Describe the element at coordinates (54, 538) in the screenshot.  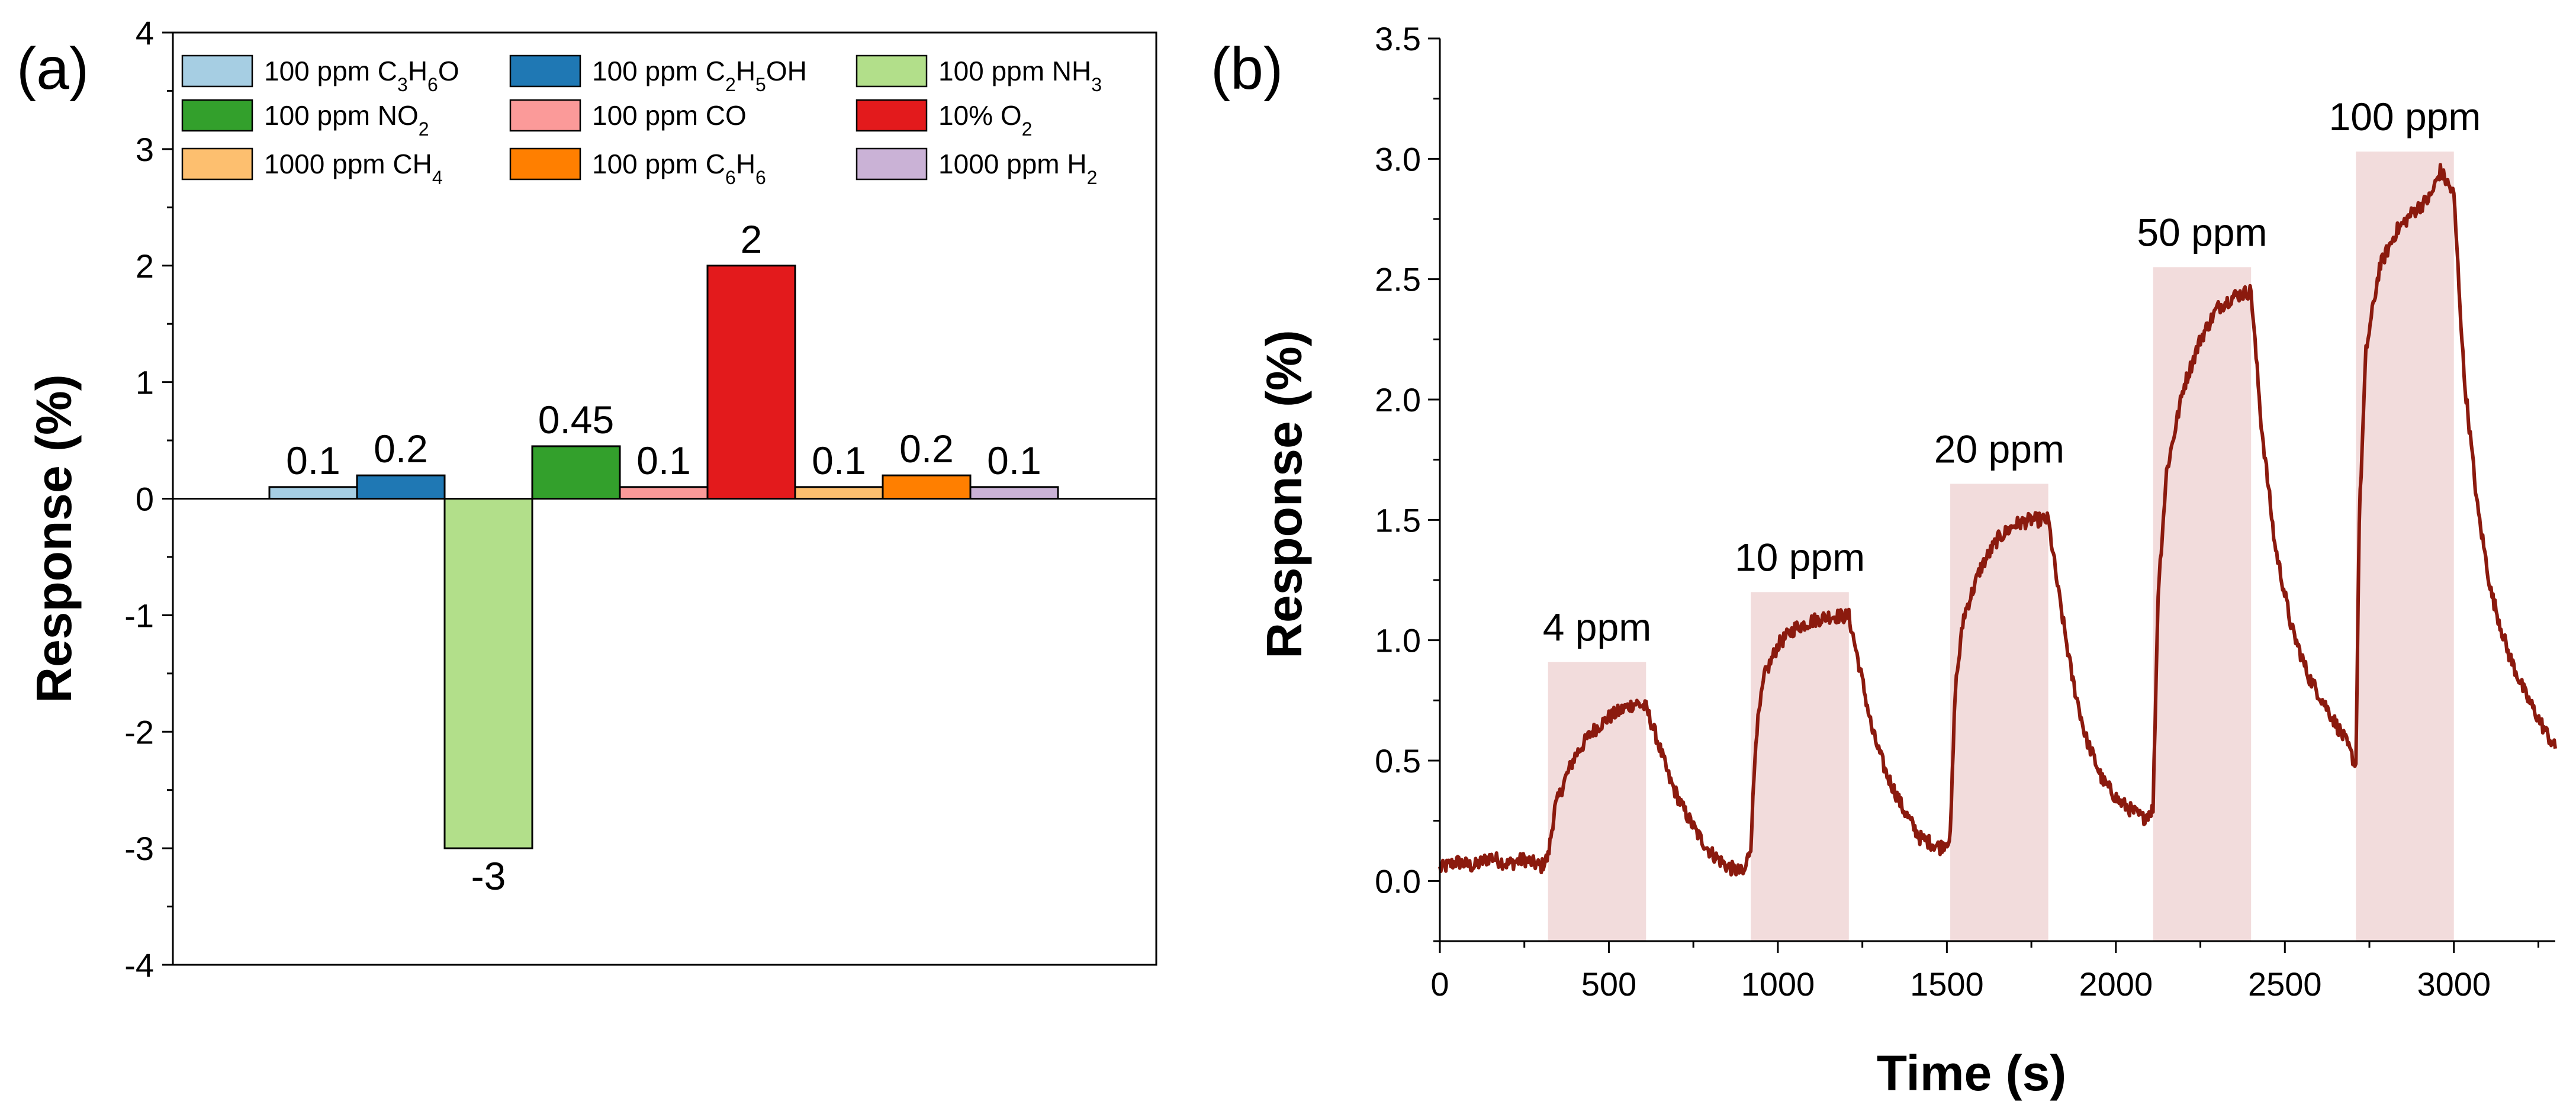
I see `panel-a-y-axis-title: Response (%)` at that location.